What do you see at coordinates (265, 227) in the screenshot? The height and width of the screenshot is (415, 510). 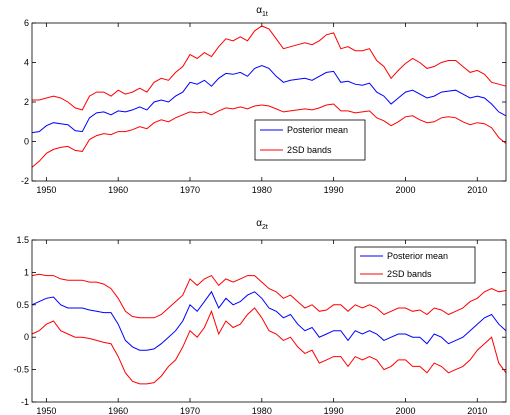 I see `chart-title-subscript: 2t` at bounding box center [265, 227].